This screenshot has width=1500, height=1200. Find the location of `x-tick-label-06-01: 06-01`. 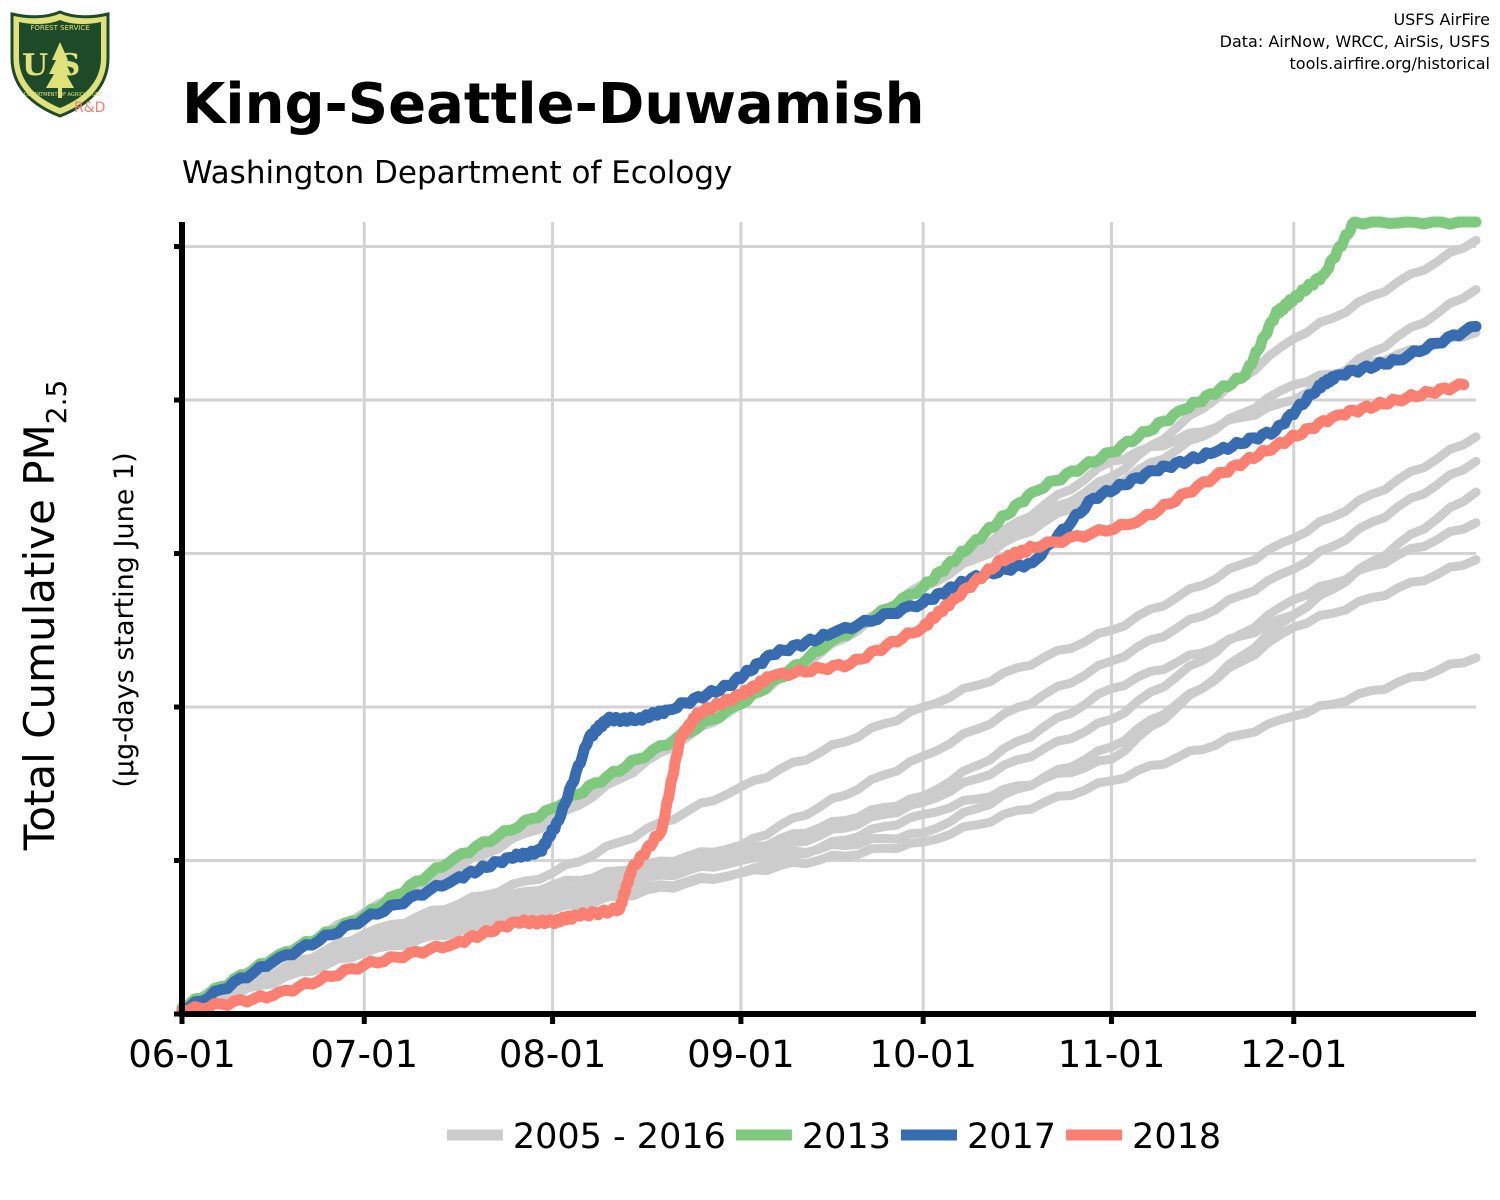

x-tick-label-06-01: 06-01 is located at coordinates (182, 1054).